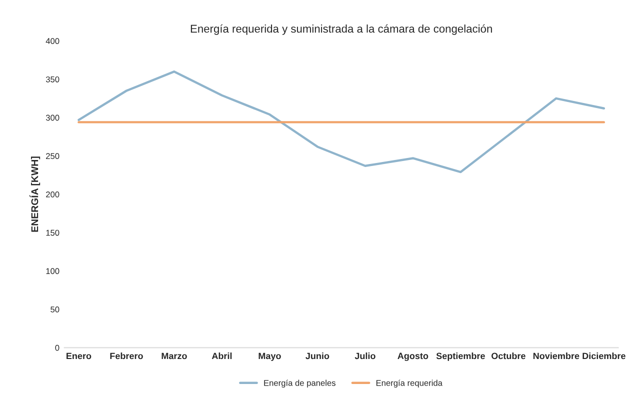  What do you see at coordinates (55, 309) in the screenshot?
I see `y-tick-label: 50` at bounding box center [55, 309].